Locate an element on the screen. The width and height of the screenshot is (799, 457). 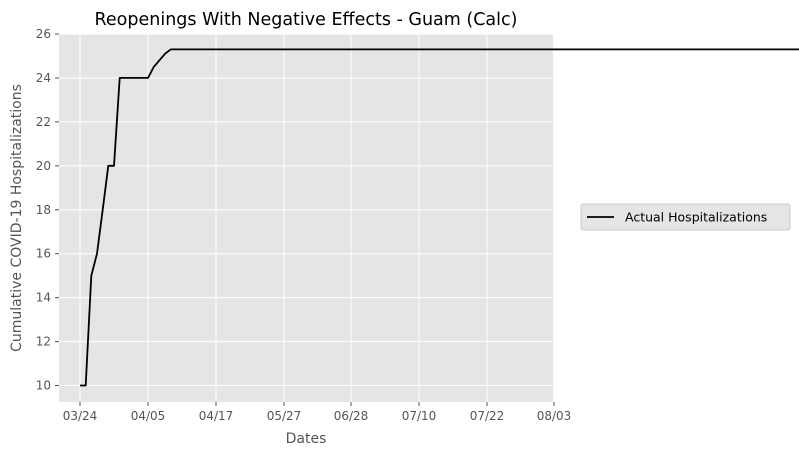
x-axis-label: Dates is located at coordinates (306, 439).